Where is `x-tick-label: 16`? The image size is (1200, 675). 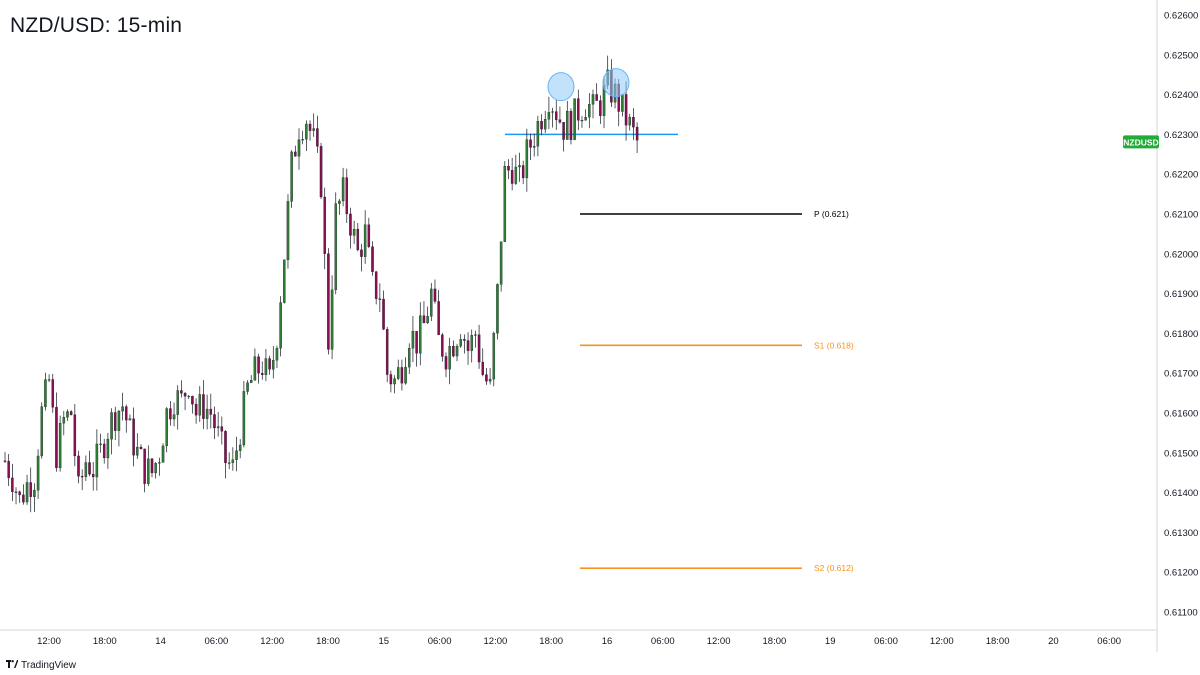
x-tick-label: 16 is located at coordinates (607, 641).